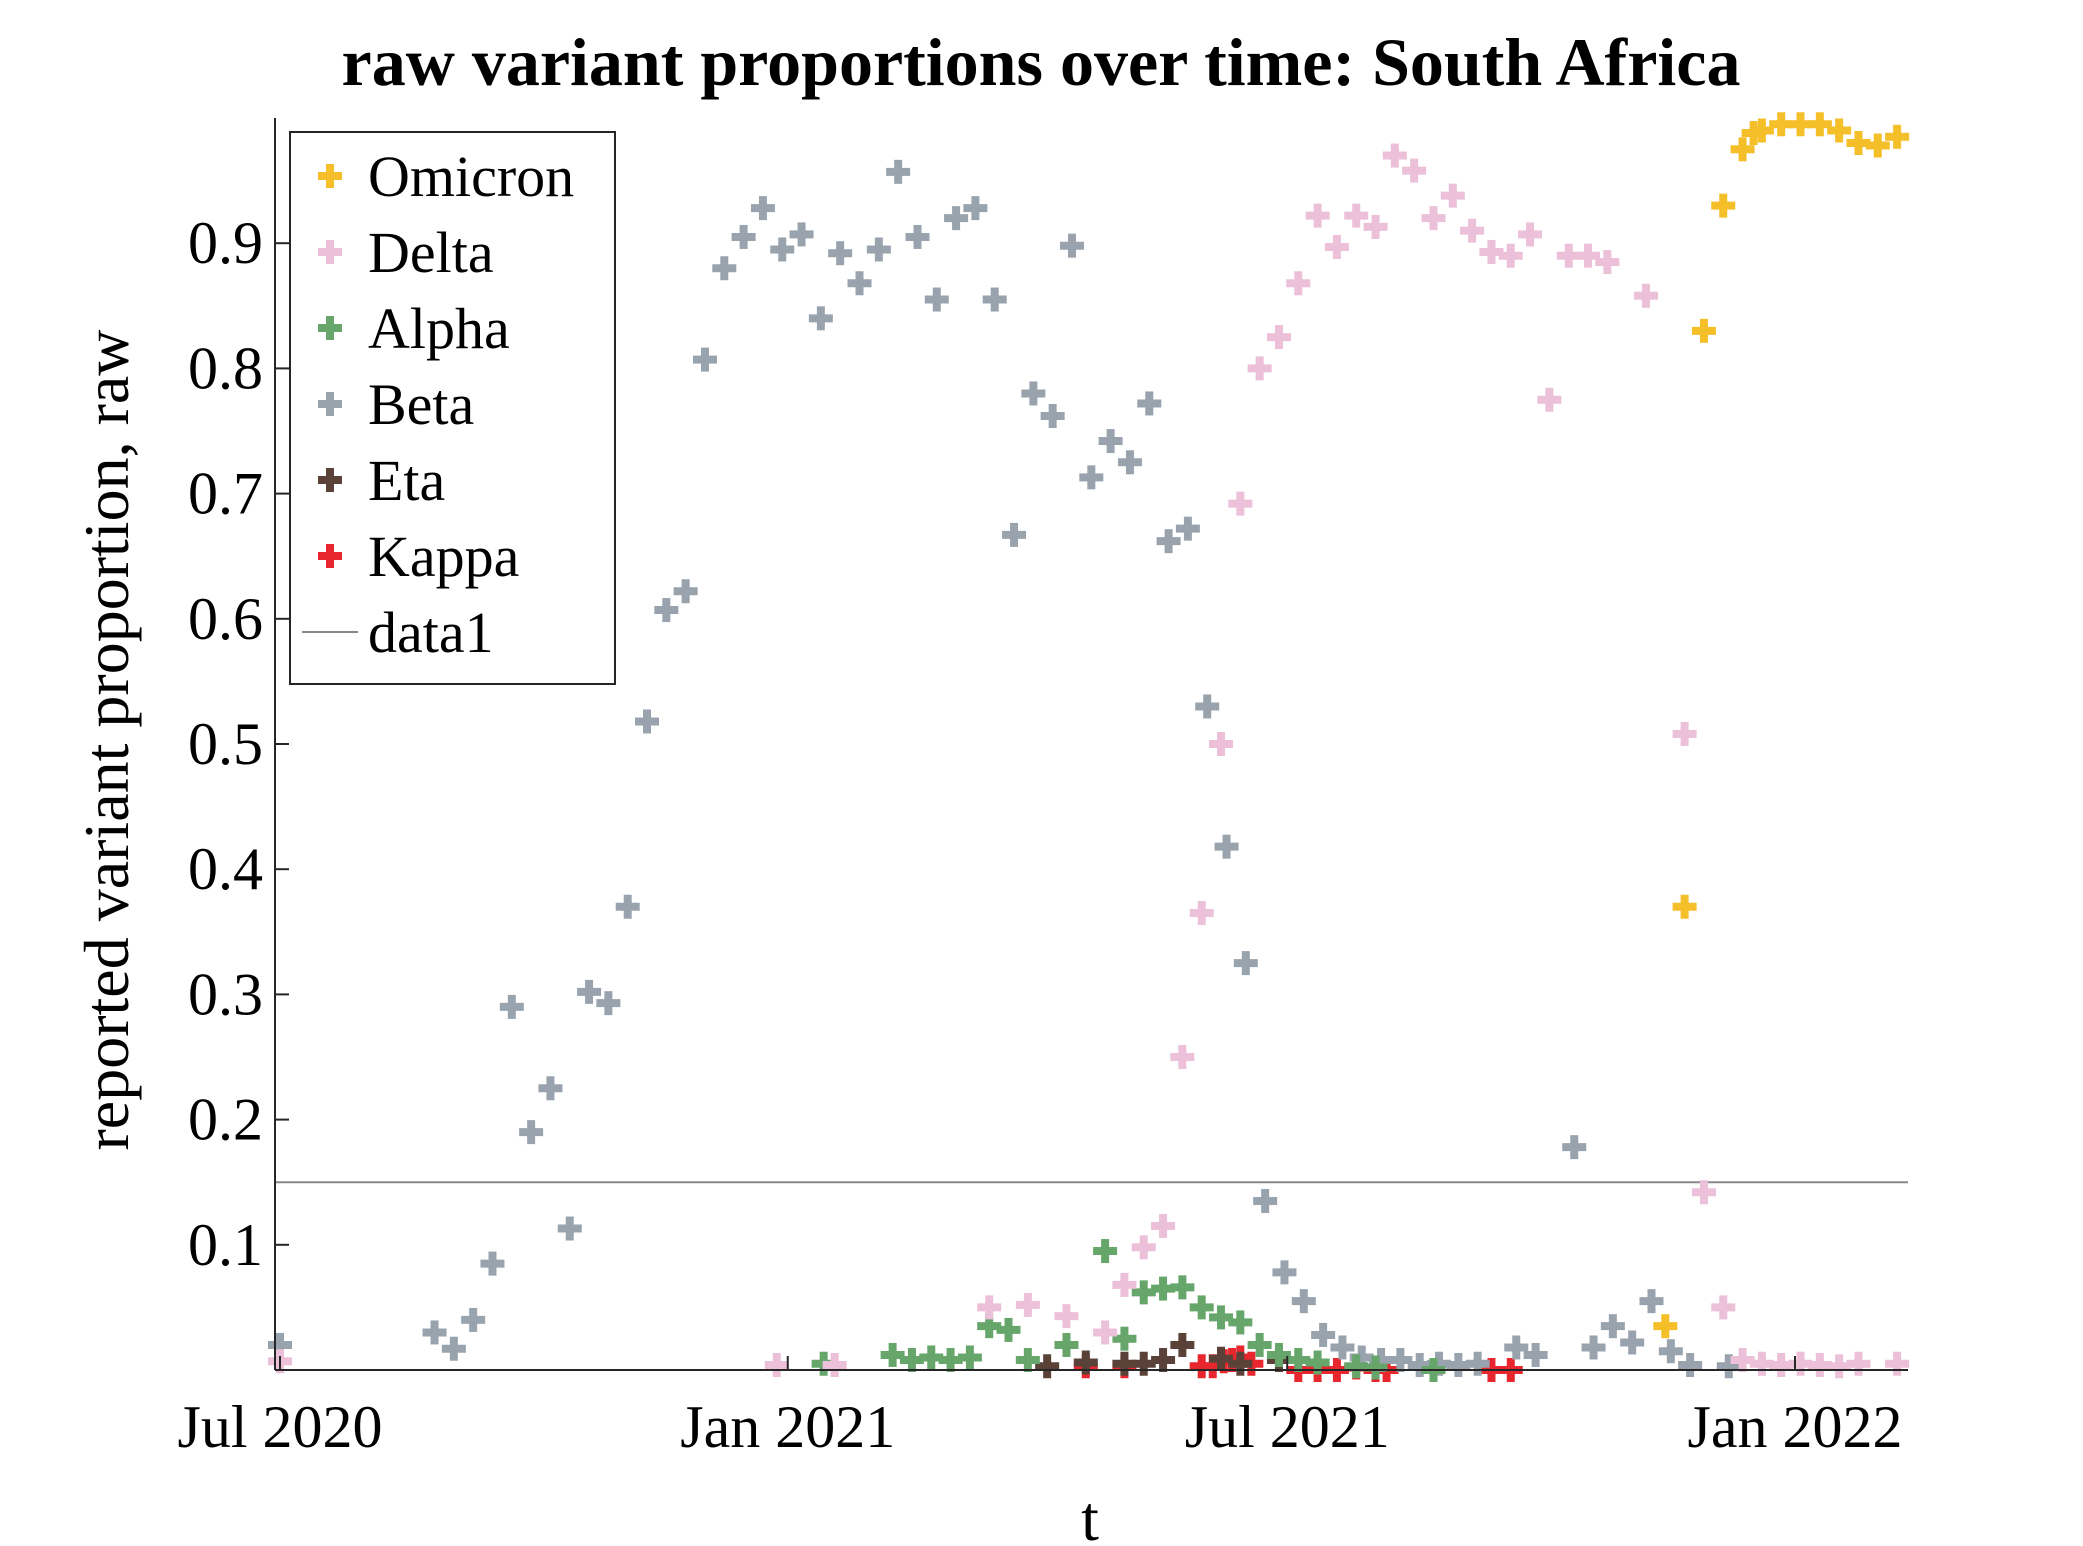  I want to click on legend: Omicron Delta Alpha Beta Eta Kappa data1, so click(452, 408).